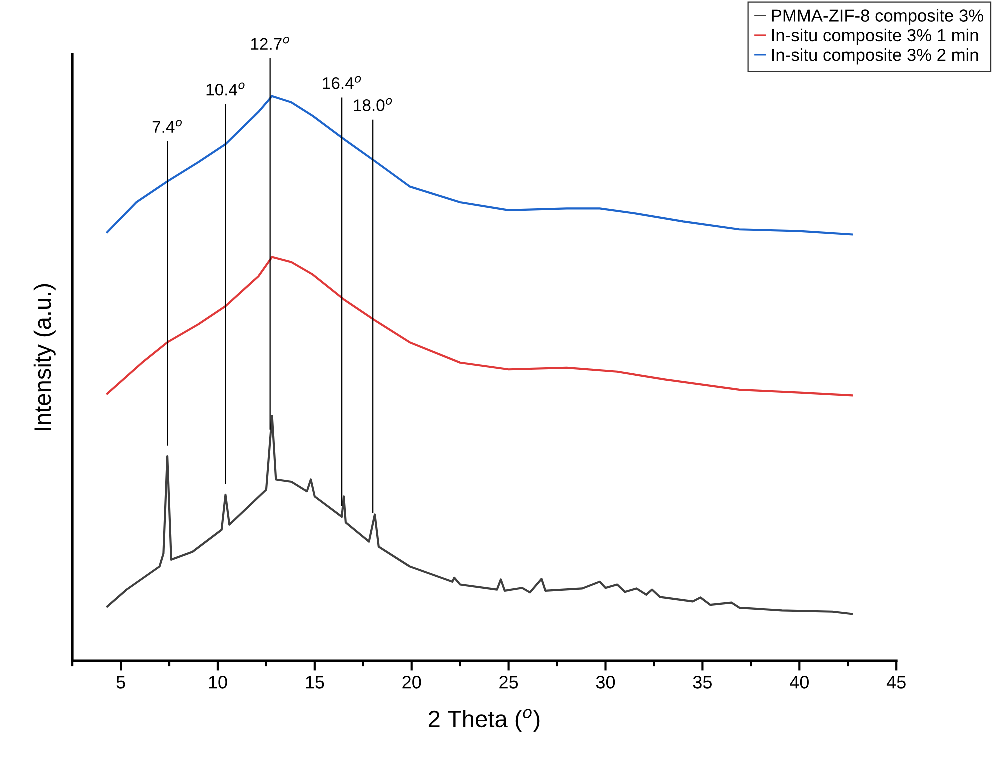 This screenshot has width=994, height=758. I want to click on x-tick-label: 25, so click(509, 682).